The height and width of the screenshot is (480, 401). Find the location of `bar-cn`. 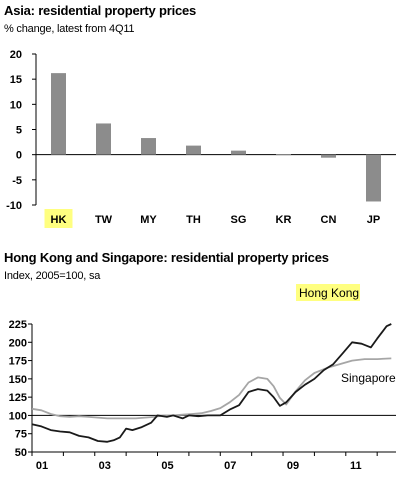

bar-cn is located at coordinates (328, 156).